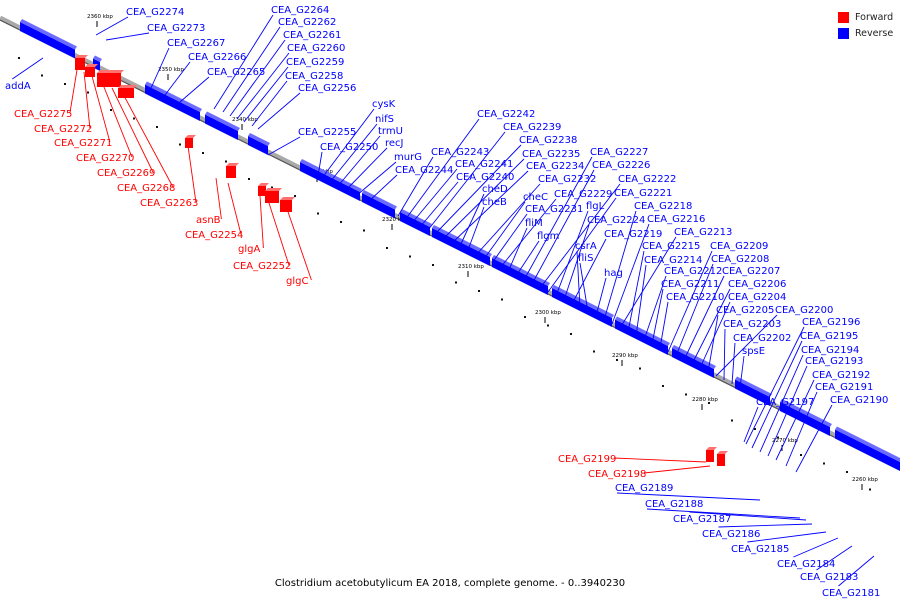 Image resolution: width=900 pixels, height=600 pixels. I want to click on gene-label: CEA_G2235, so click(551, 154).